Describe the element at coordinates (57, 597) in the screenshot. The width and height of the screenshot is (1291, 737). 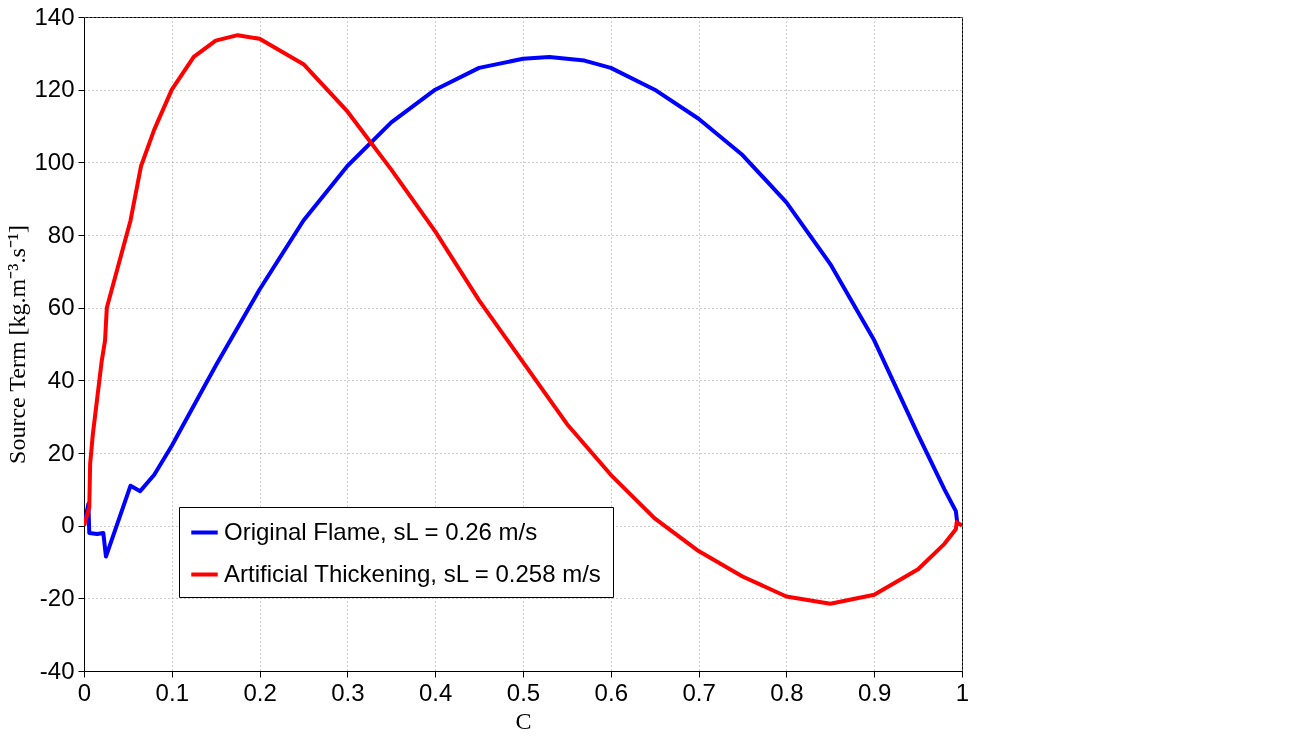
I see `y-tick-label: -20` at that location.